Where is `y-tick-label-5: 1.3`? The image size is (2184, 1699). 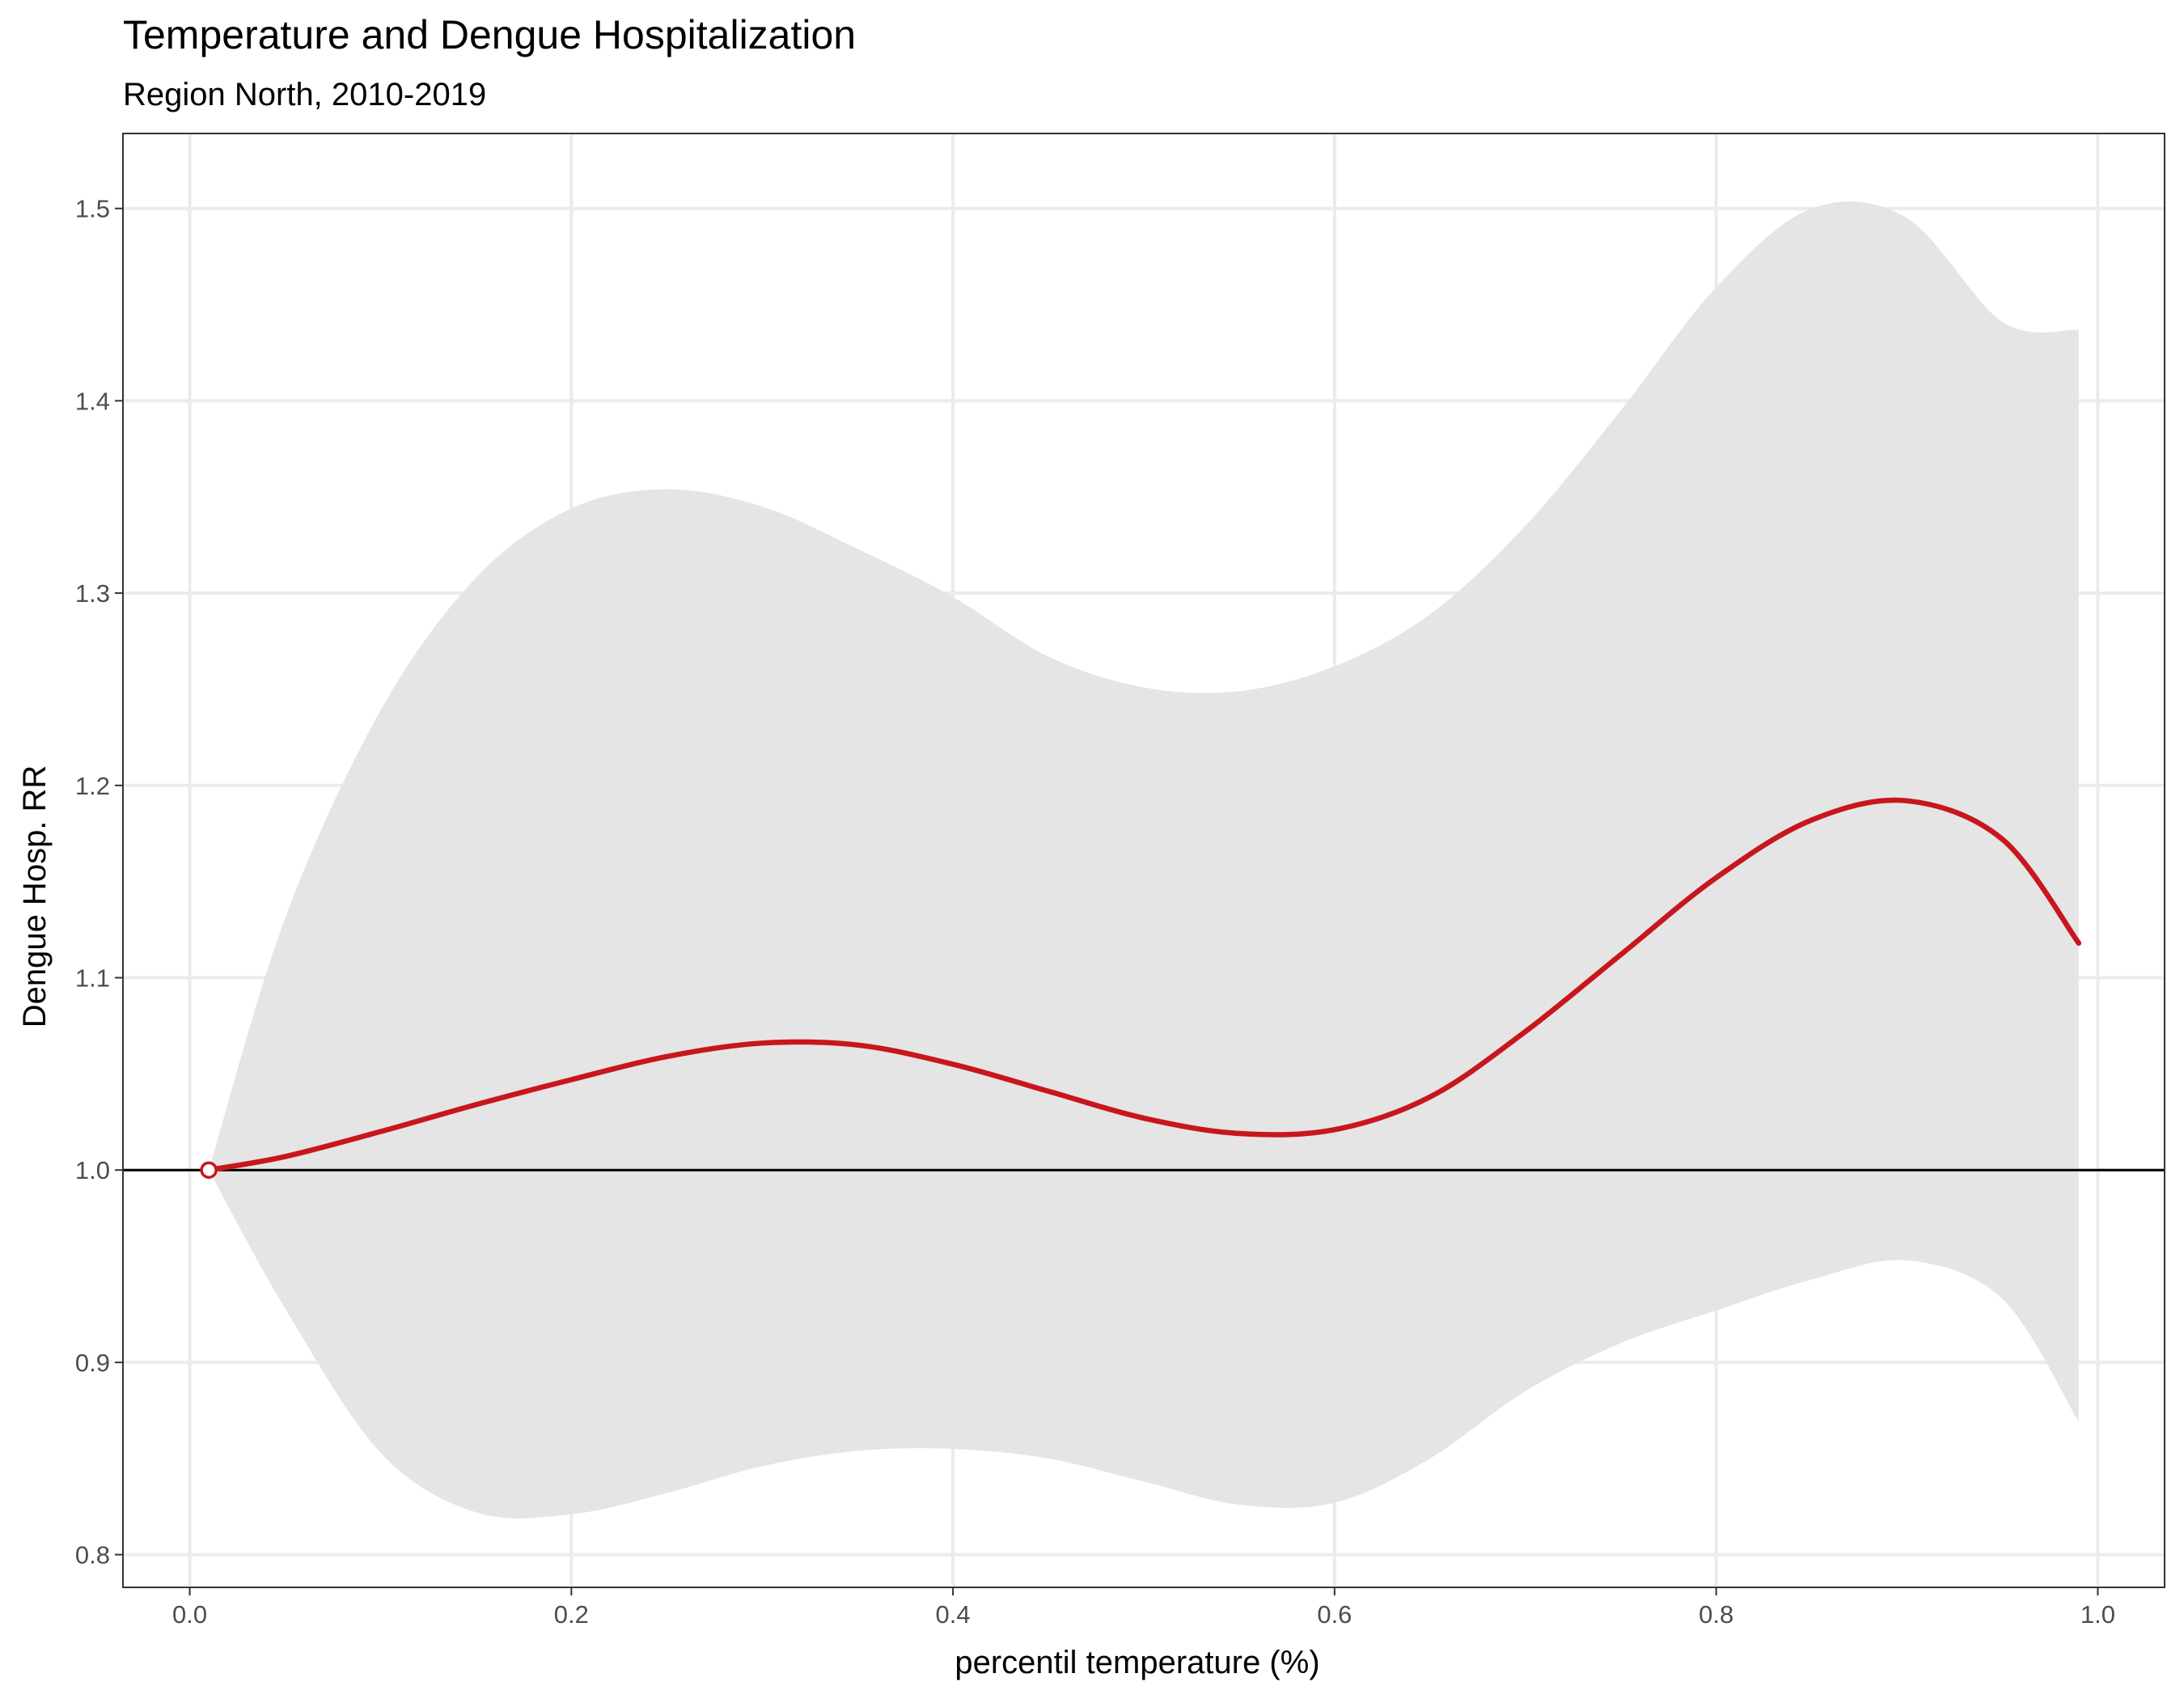 y-tick-label-5: 1.3 is located at coordinates (92, 593).